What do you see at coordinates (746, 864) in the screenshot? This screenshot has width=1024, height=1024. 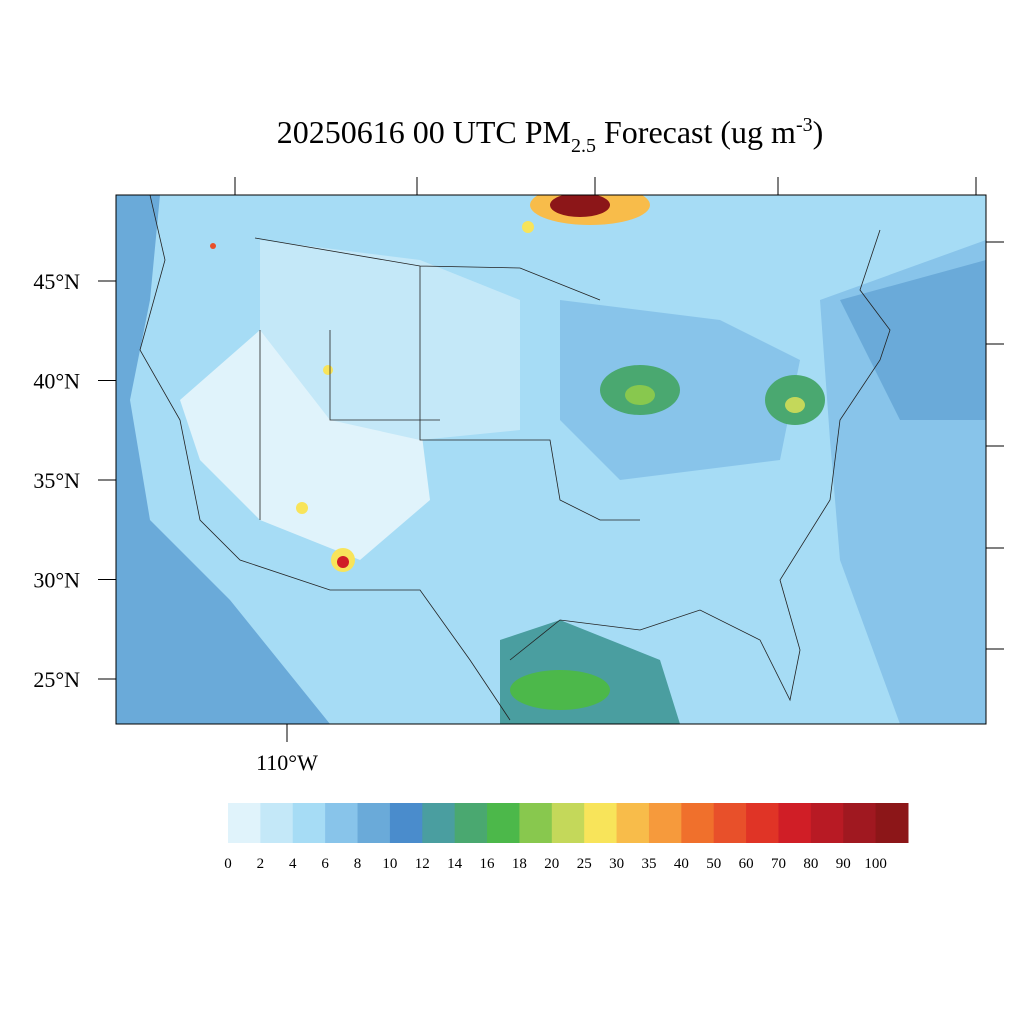 I see `colorbar-label: 60` at bounding box center [746, 864].